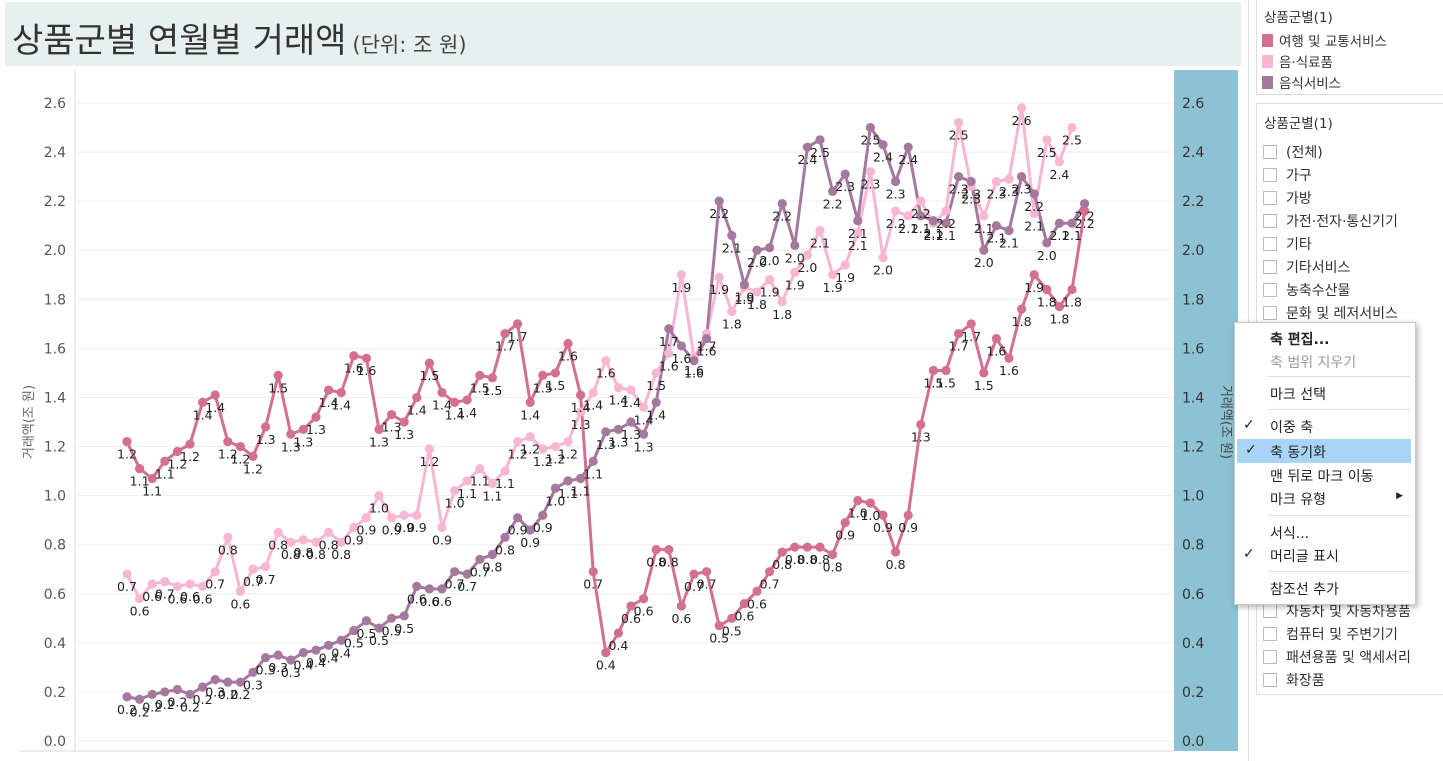 This screenshot has height=761, width=1443. Describe the element at coordinates (354, 540) in the screenshot. I see `data-label: 0.9` at that location.